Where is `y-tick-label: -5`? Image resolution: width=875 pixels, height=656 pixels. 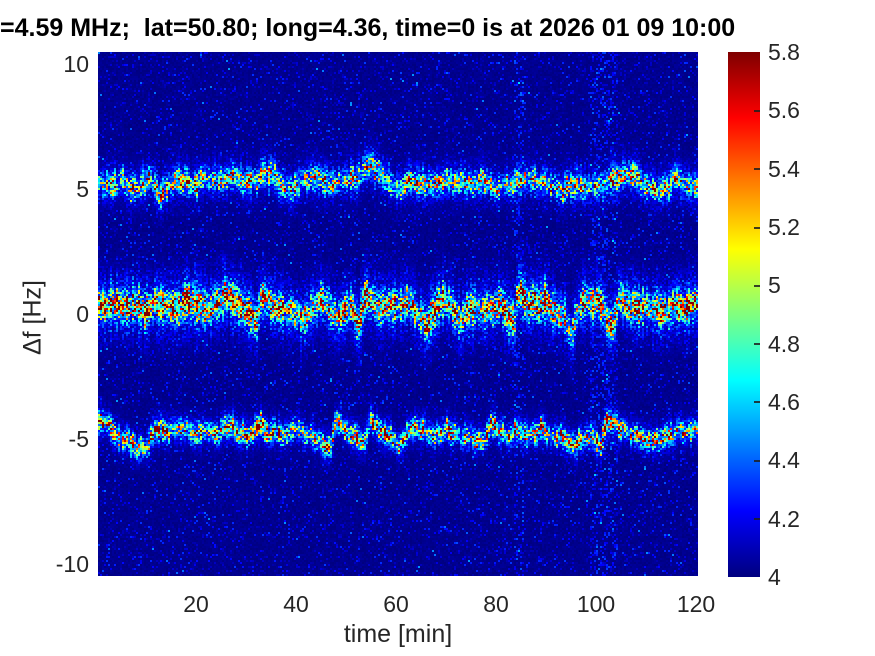
y-tick-label: -5 is located at coordinates (78, 439).